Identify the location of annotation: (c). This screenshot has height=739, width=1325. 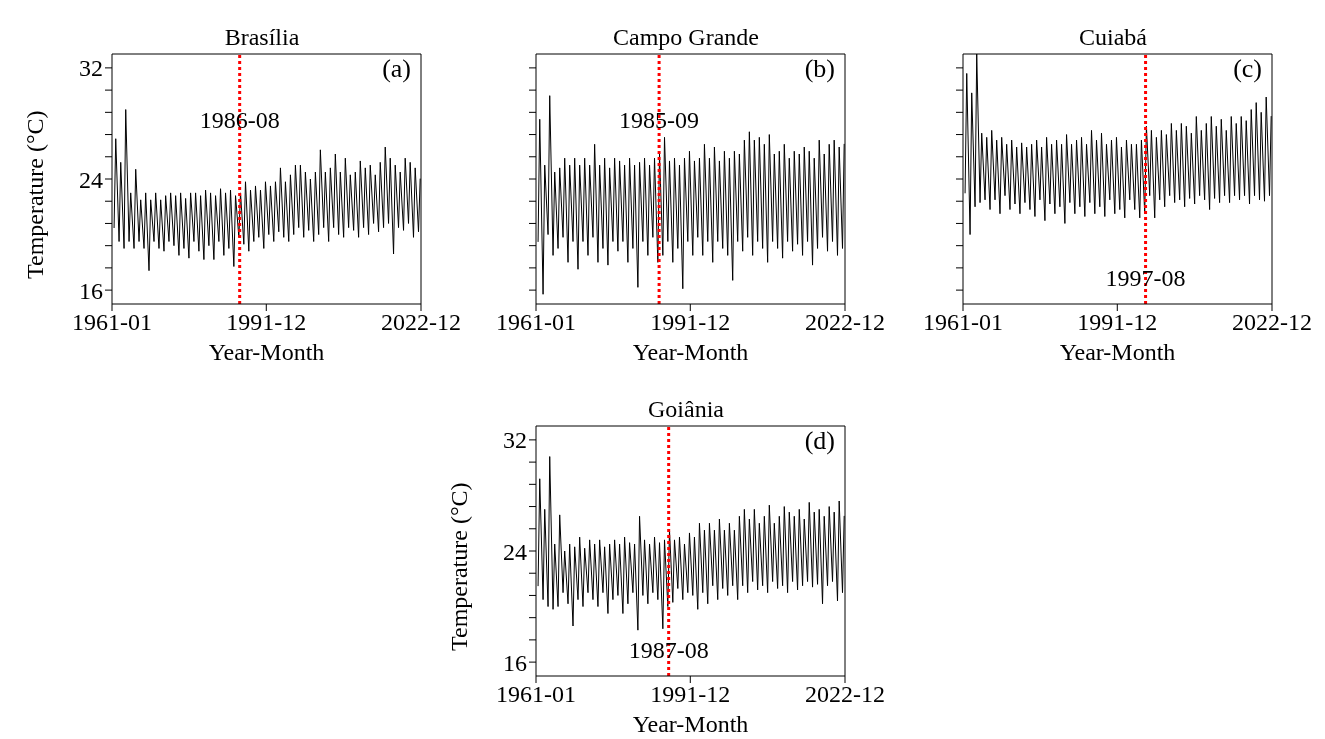
(1247, 68).